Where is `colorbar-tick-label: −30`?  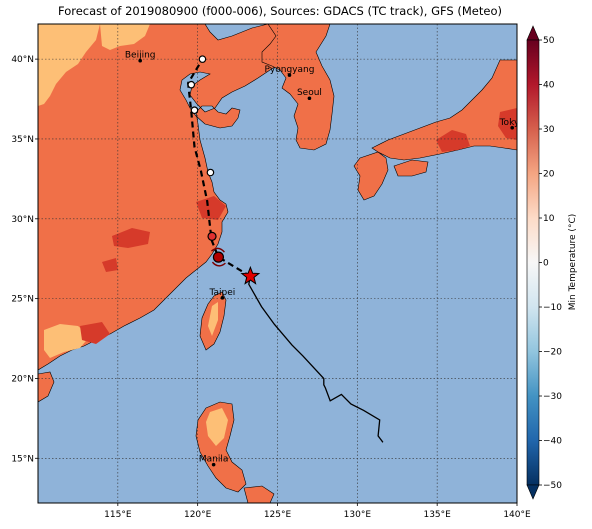 colorbar-tick-label: −30 is located at coordinates (552, 397).